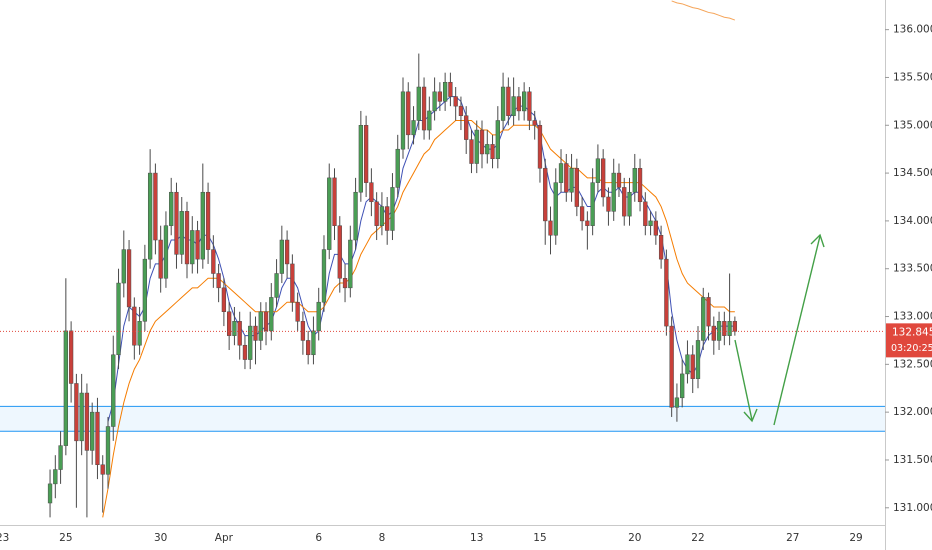 This screenshot has width=932, height=550. I want to click on y-tick-label: 133.500, so click(912, 269).